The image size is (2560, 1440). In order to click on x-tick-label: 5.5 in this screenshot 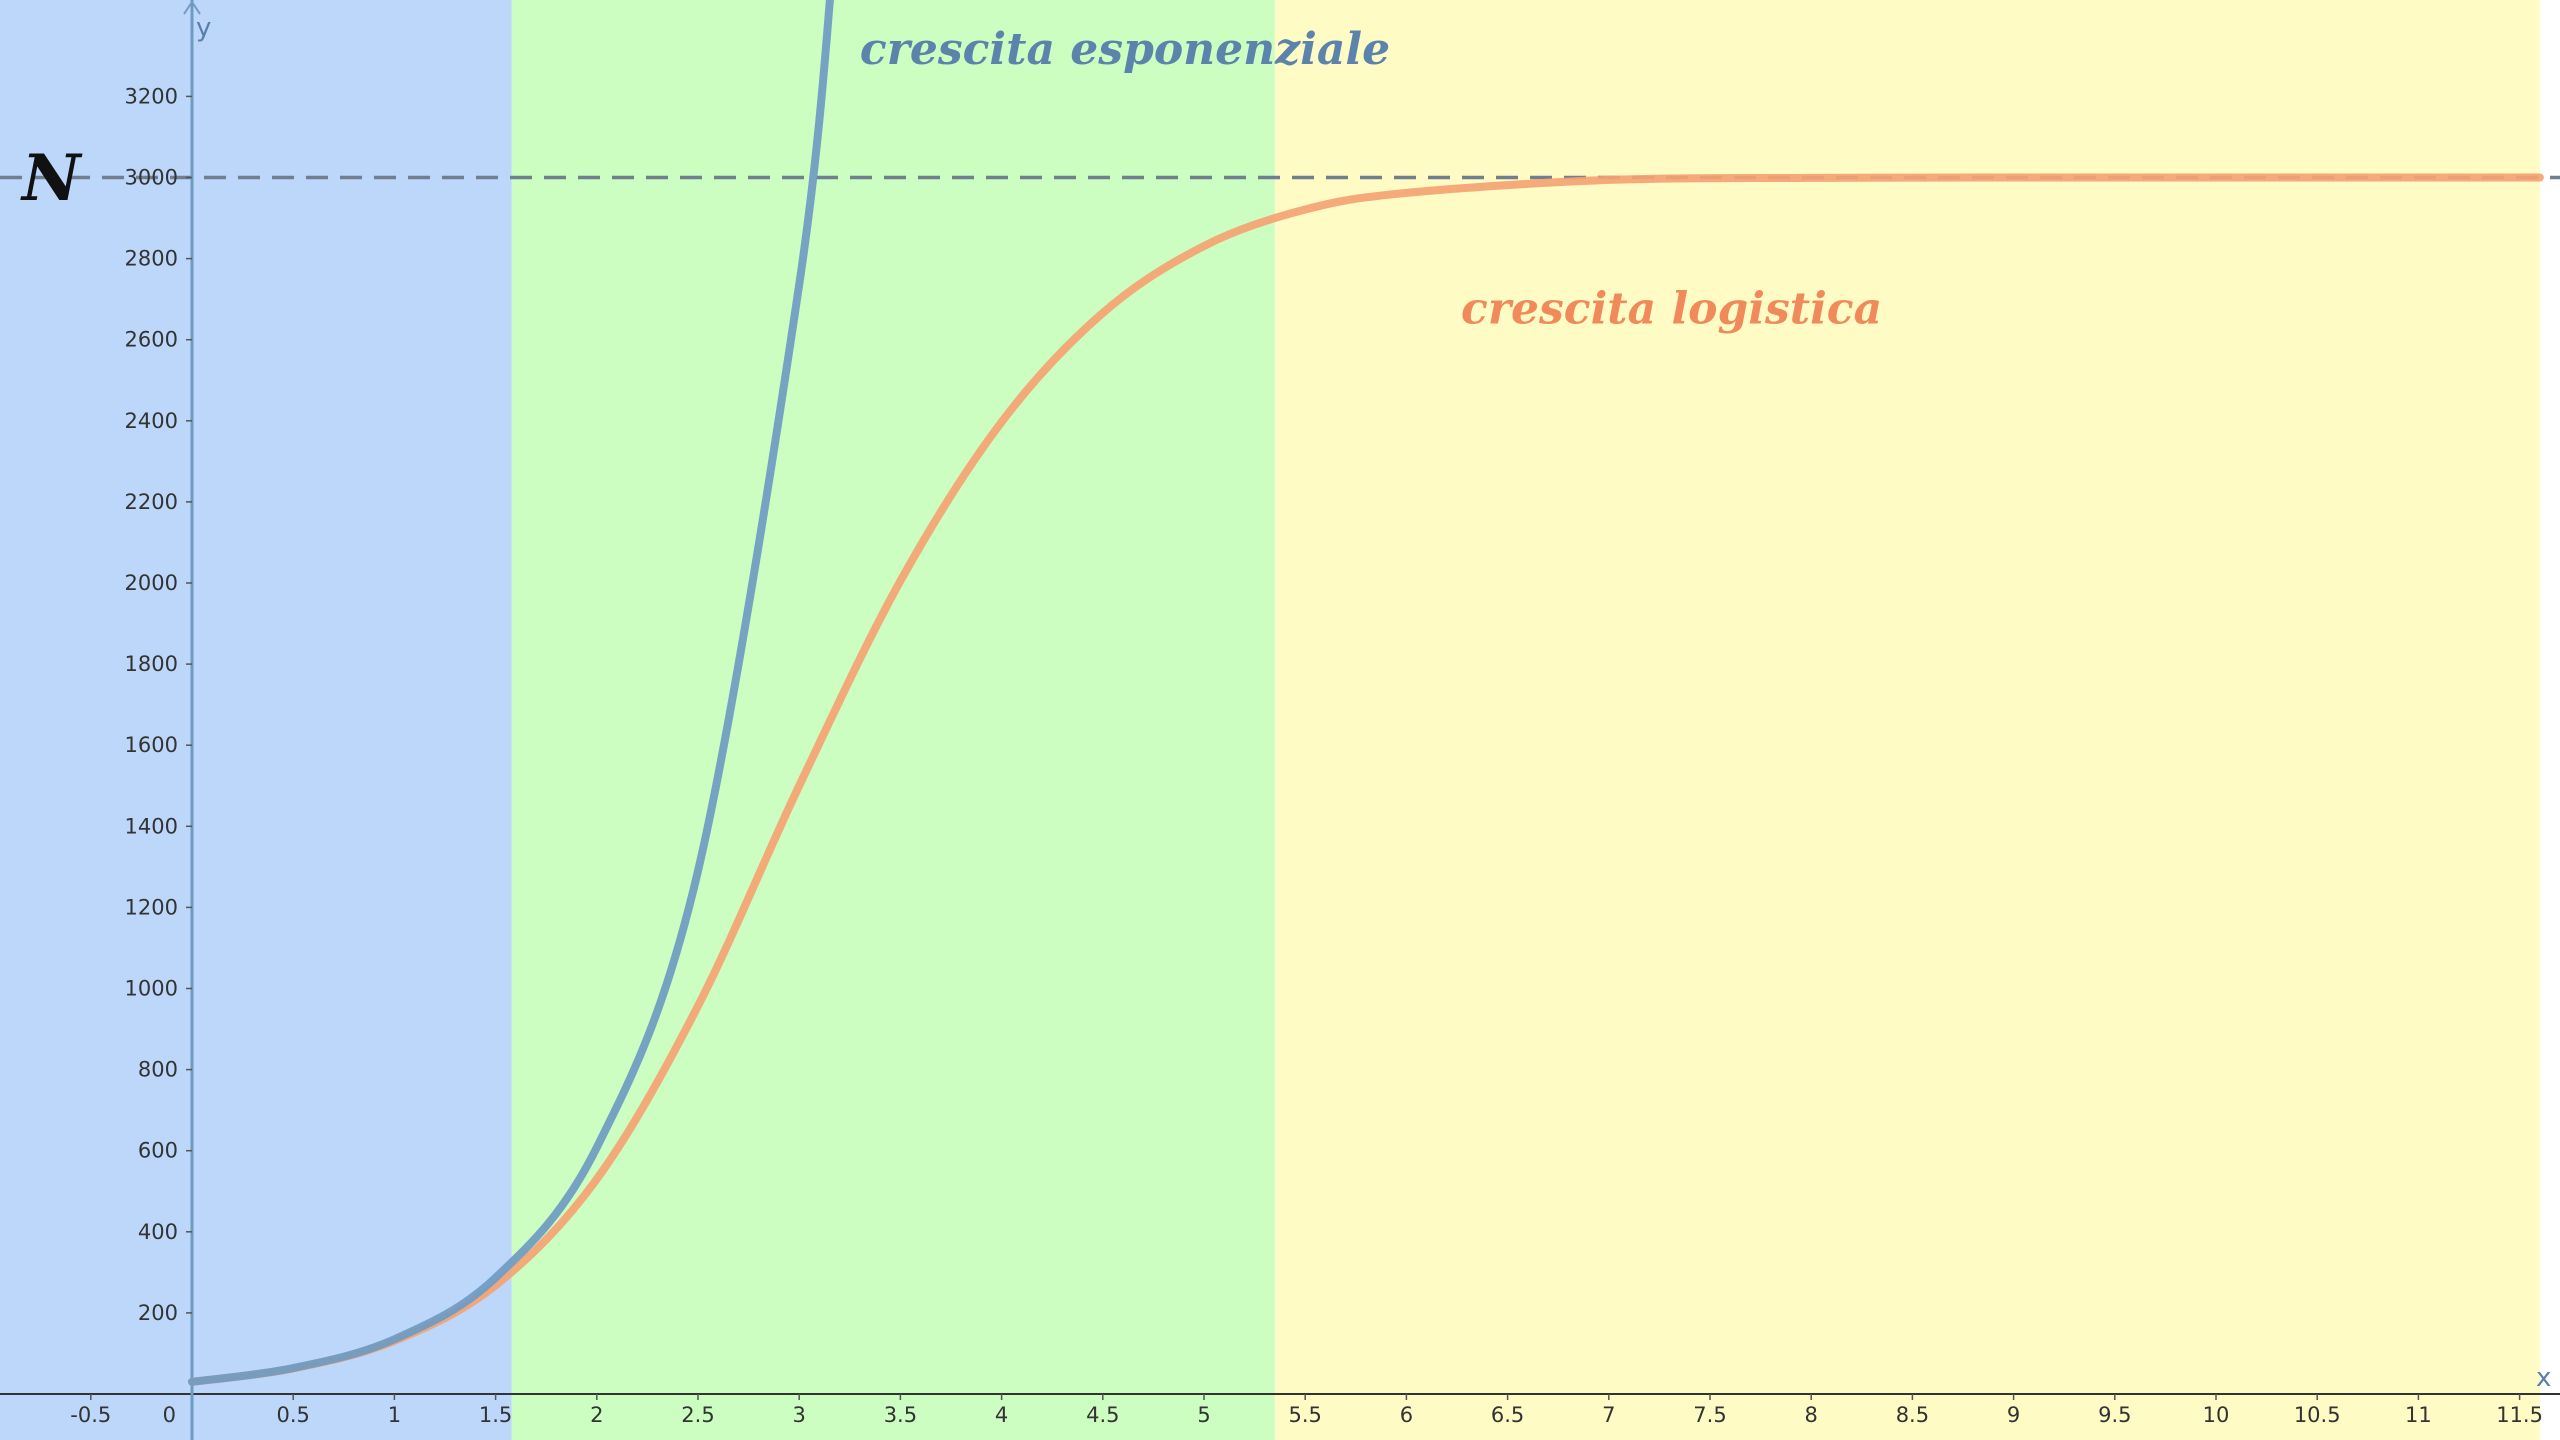, I will do `click(1304, 1415)`.